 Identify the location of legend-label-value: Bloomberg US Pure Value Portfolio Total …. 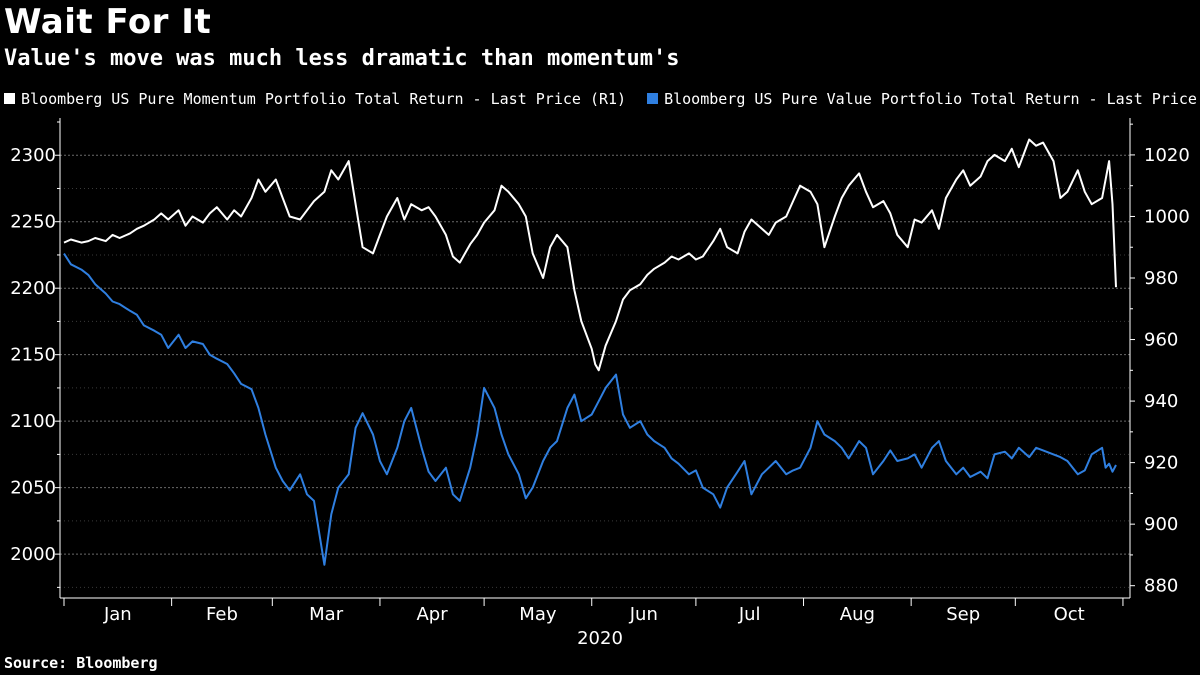
(932, 99).